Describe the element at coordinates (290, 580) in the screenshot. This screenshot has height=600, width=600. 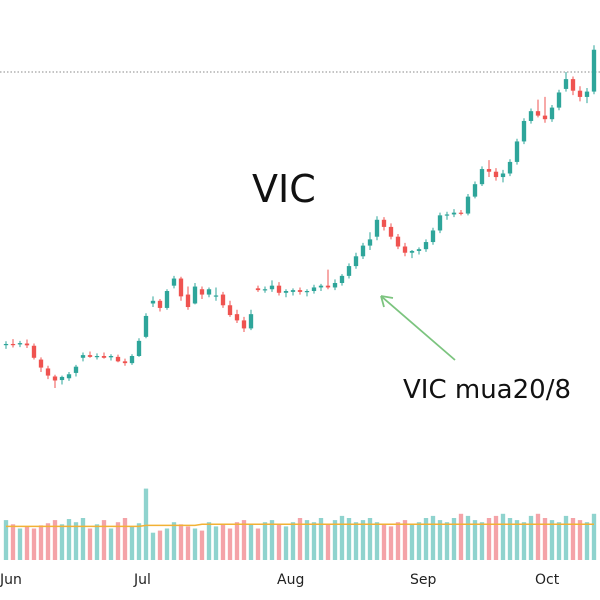
I see `x-tick-aug: Aug` at that location.